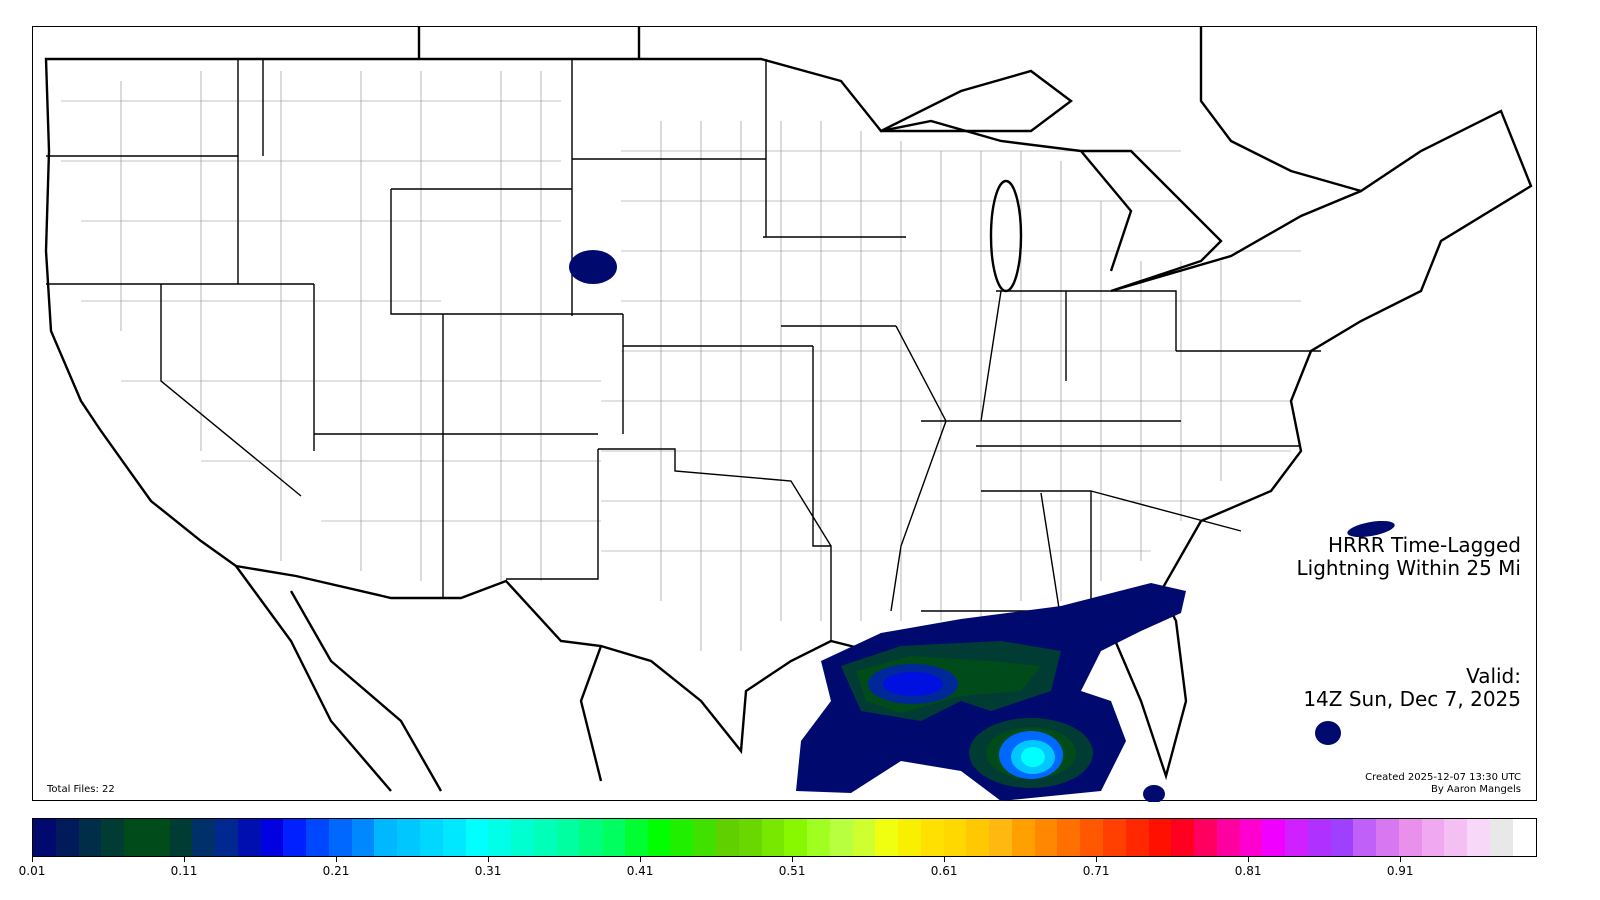 The image size is (1600, 900). I want to click on total-files: Total Files: 22, so click(81, 789).